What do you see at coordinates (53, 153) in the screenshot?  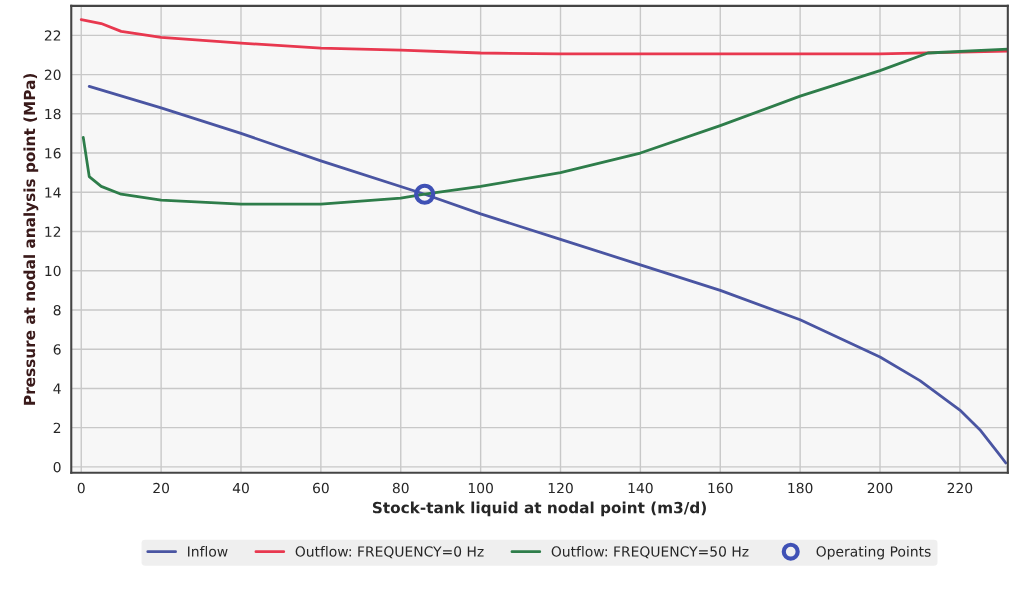 I see `y-tick-label: 16` at bounding box center [53, 153].